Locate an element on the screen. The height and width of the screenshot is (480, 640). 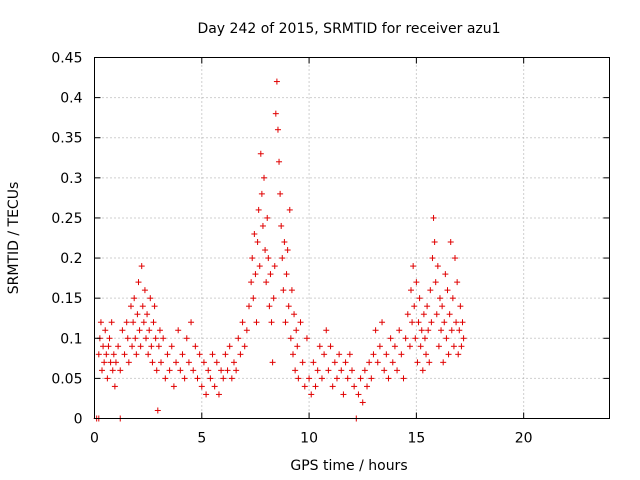
x-tick-label: 10 is located at coordinates (309, 439).